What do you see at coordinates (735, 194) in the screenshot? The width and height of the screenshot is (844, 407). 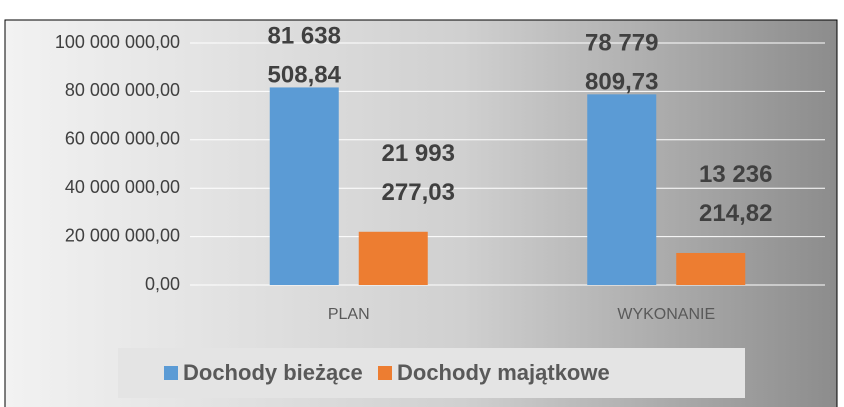 I see `data-label: 13 236 214,82` at bounding box center [735, 194].